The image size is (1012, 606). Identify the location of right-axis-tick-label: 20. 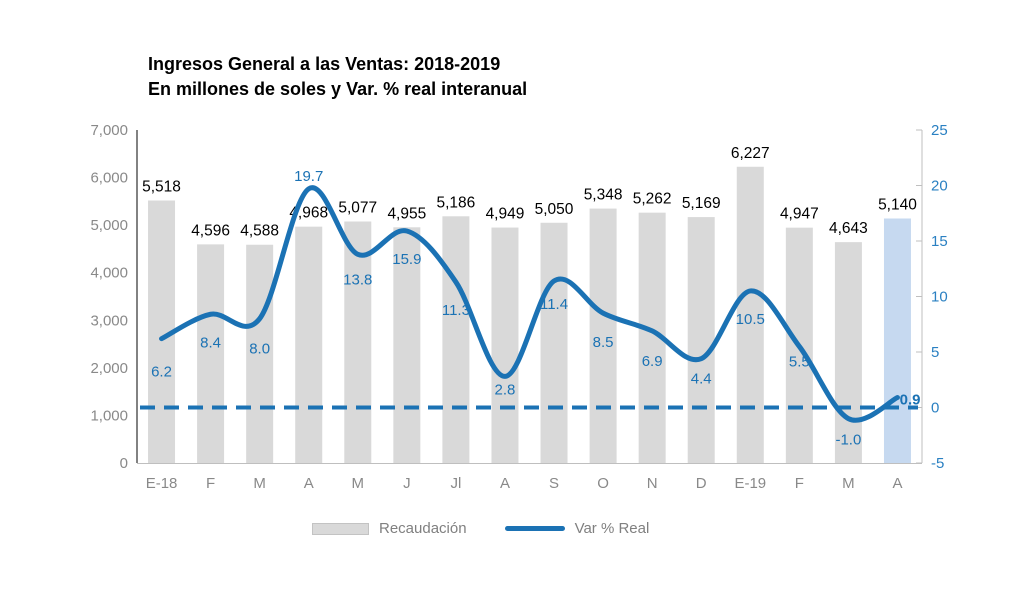
(939, 186).